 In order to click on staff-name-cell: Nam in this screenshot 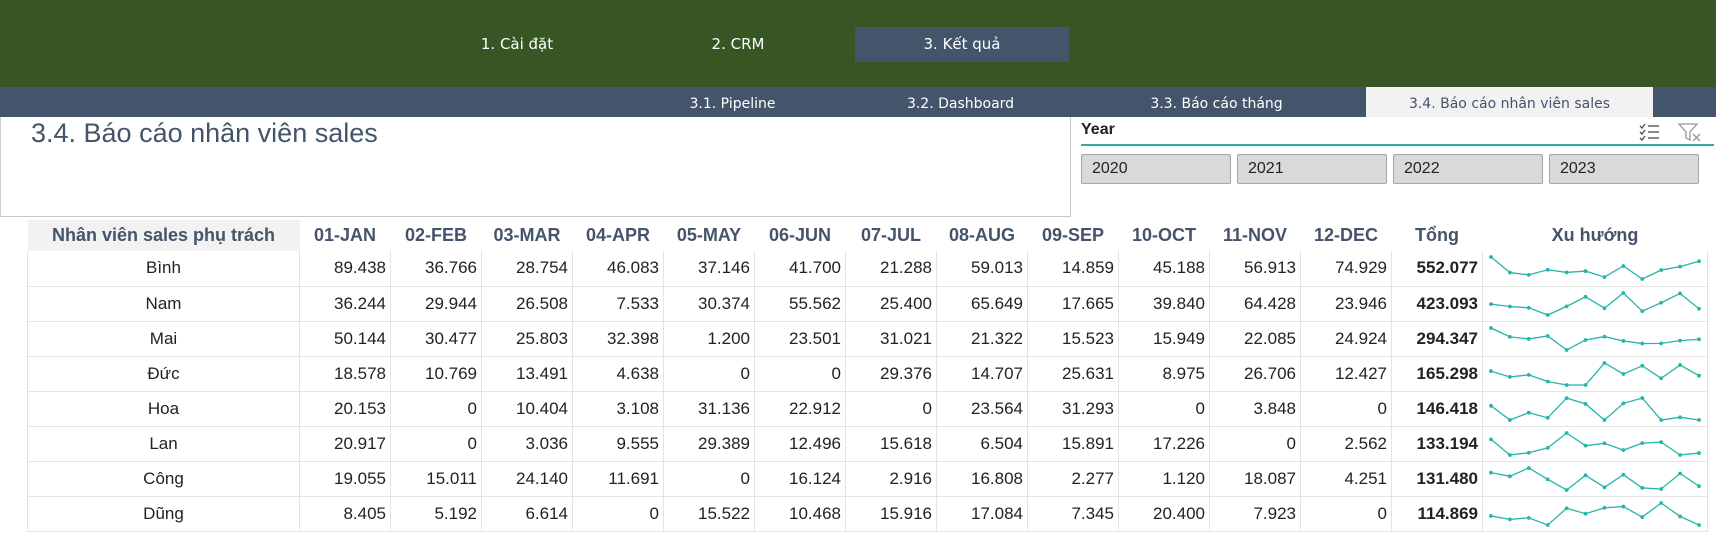, I will do `click(163, 304)`.